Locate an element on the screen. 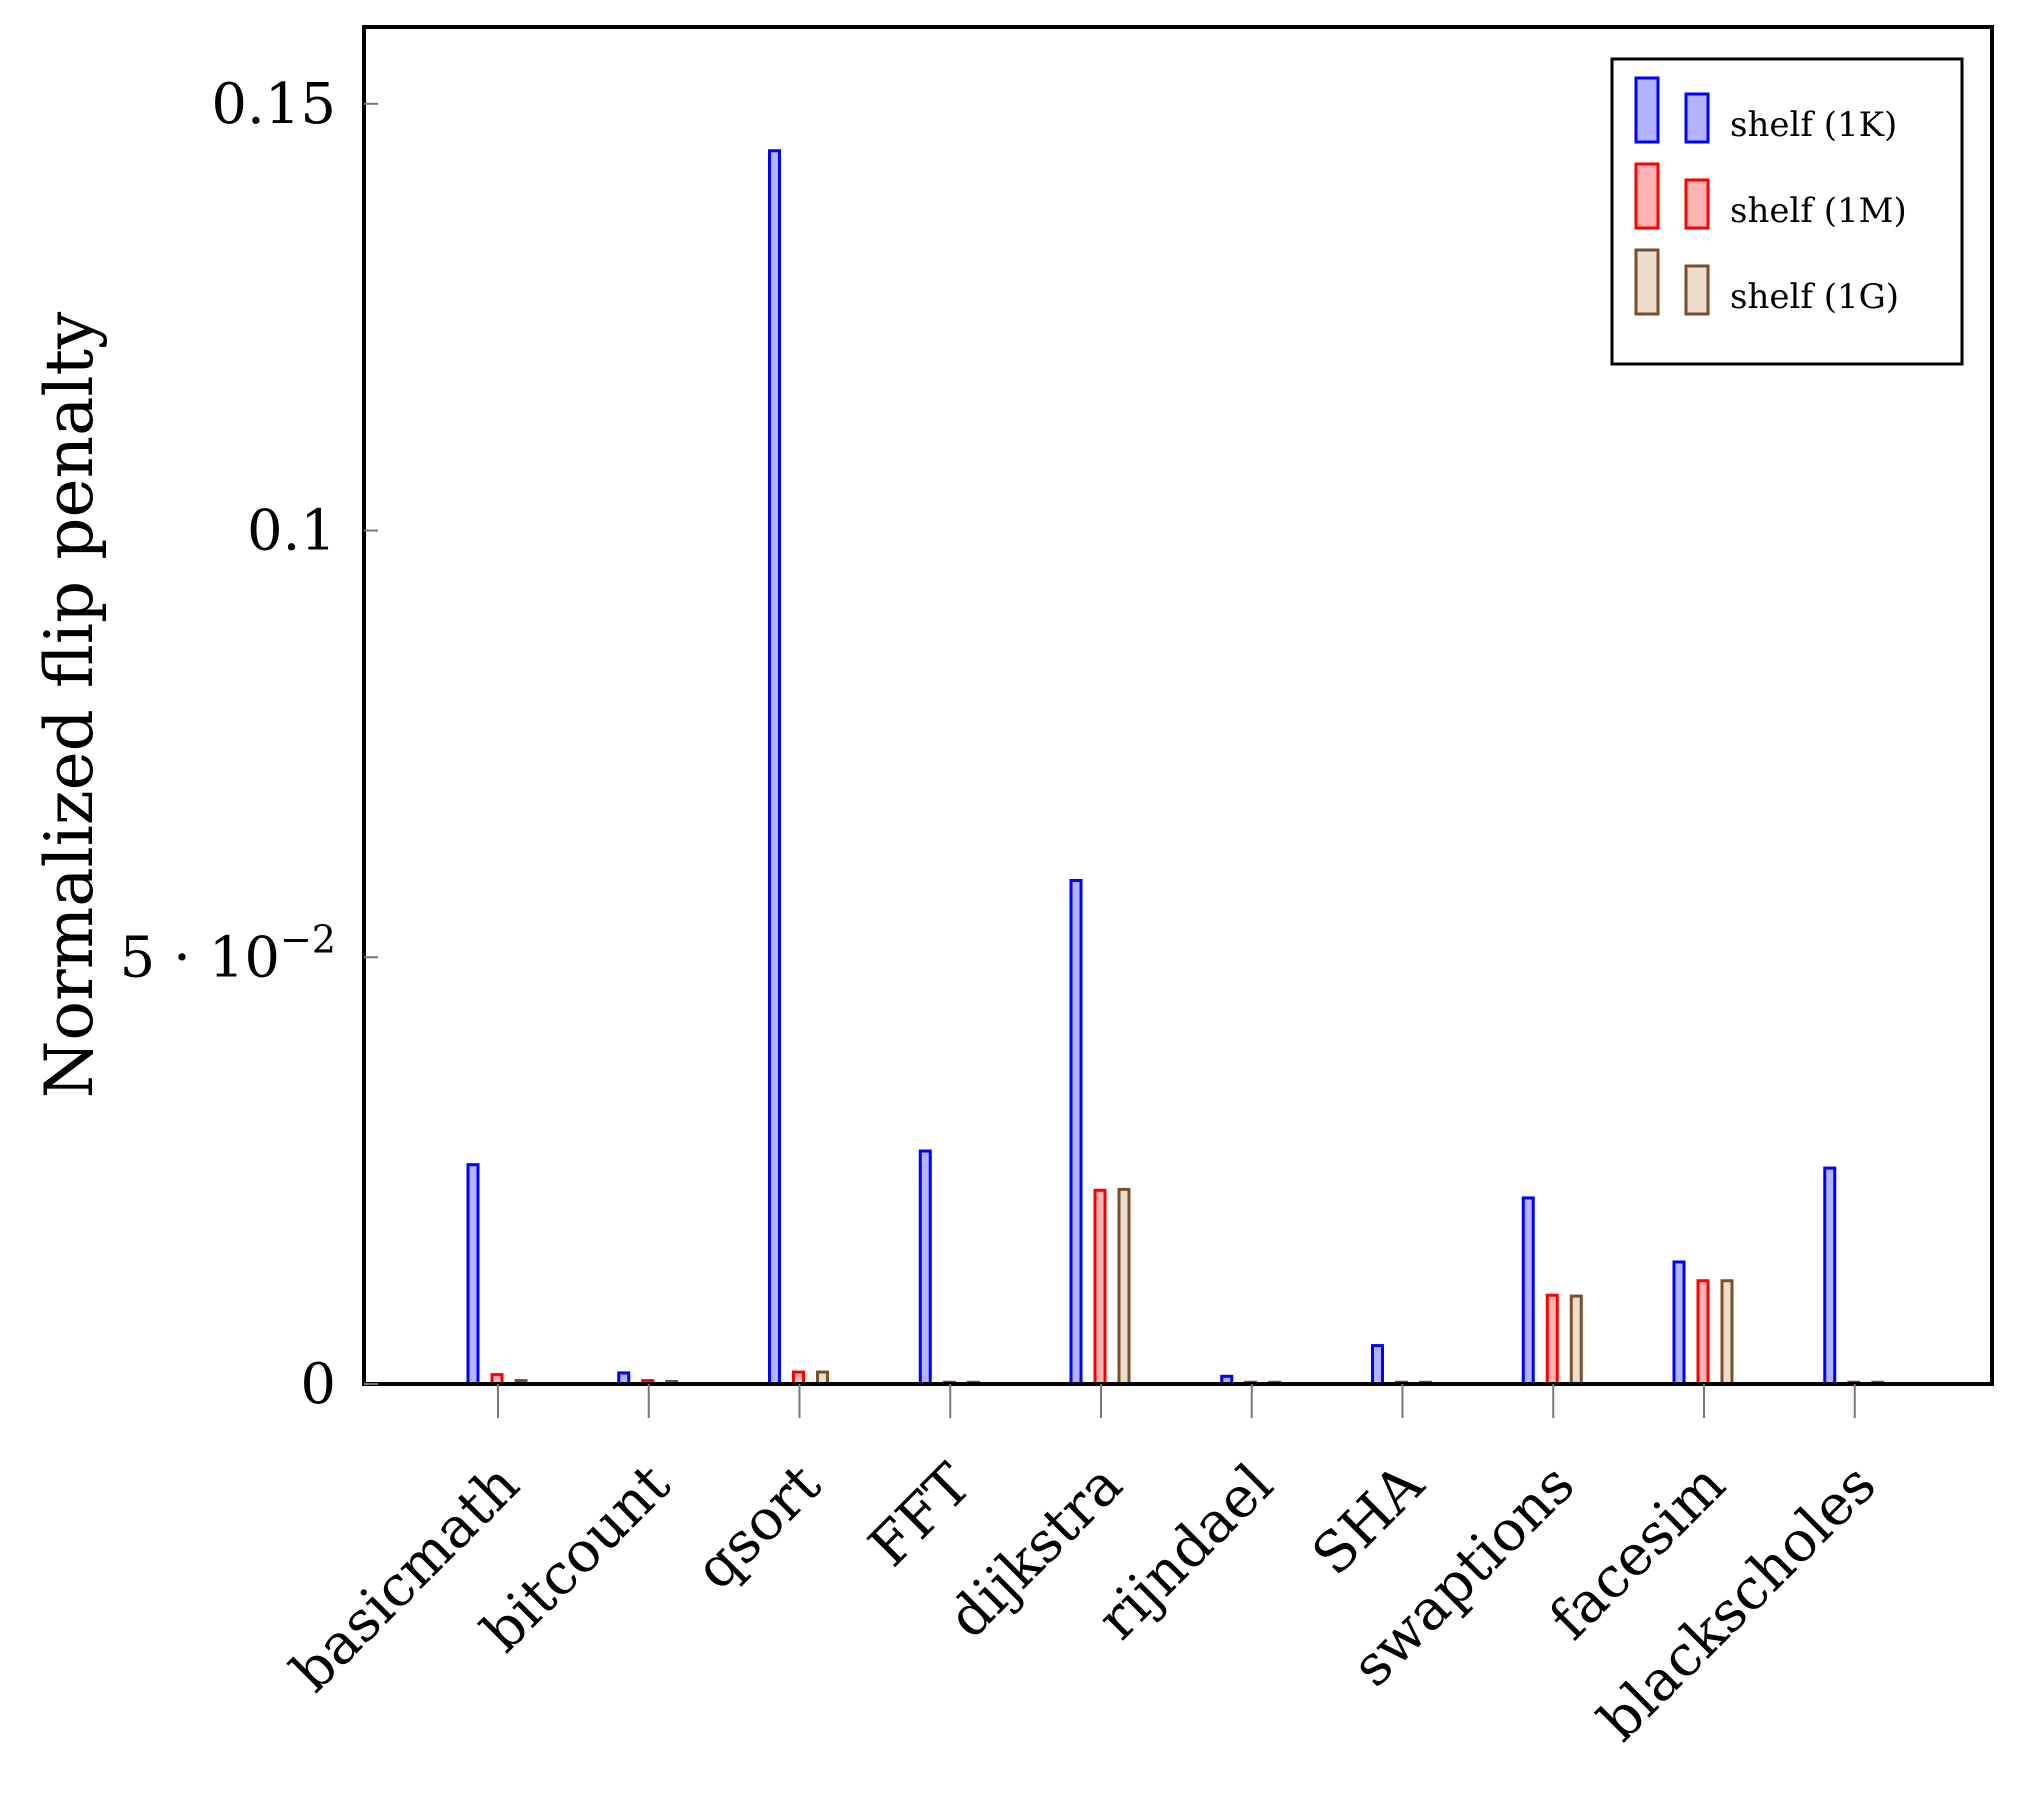 The image size is (2027, 1799). bar-shelf-1k-sha is located at coordinates (1377, 1365).